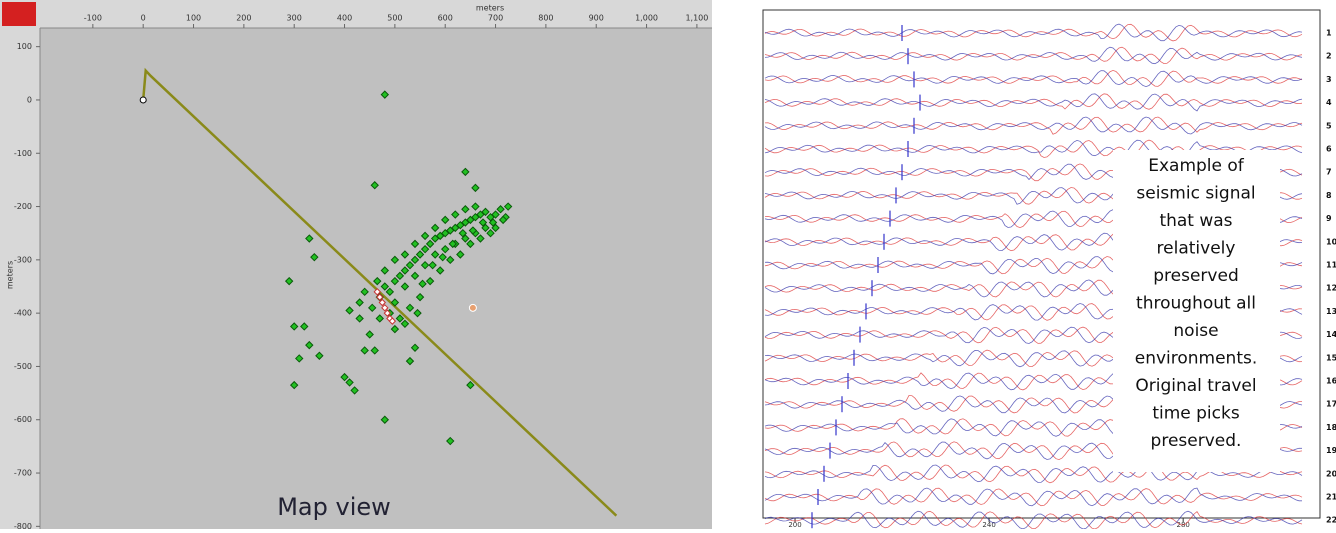  What do you see at coordinates (143, 18) in the screenshot?
I see `x-tick-label: 0` at bounding box center [143, 18].